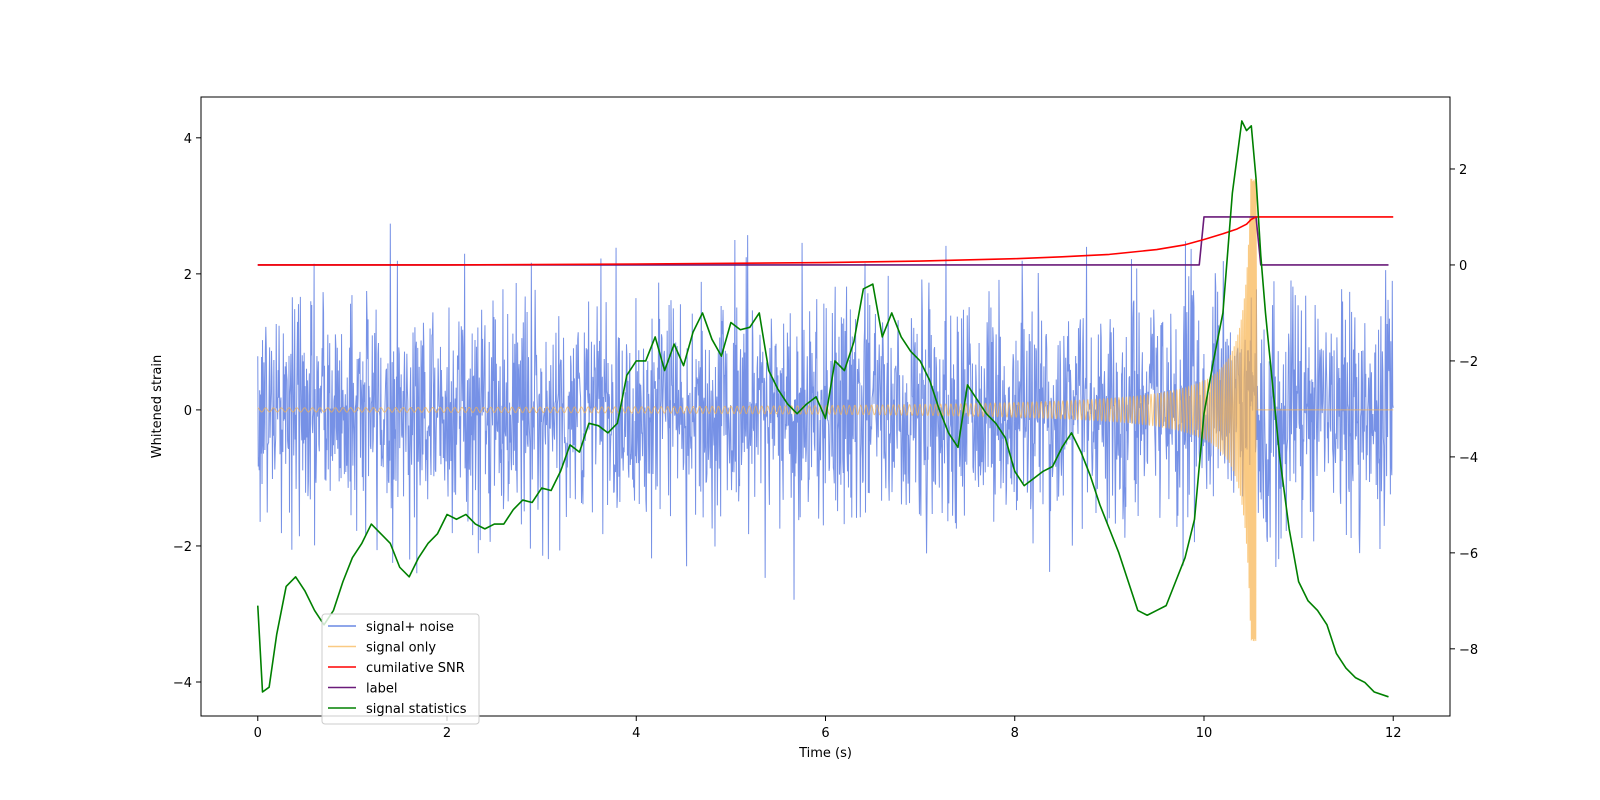 The width and height of the screenshot is (1600, 800). Describe the element at coordinates (1015, 733) in the screenshot. I see `x-tick-label: 8` at that location.